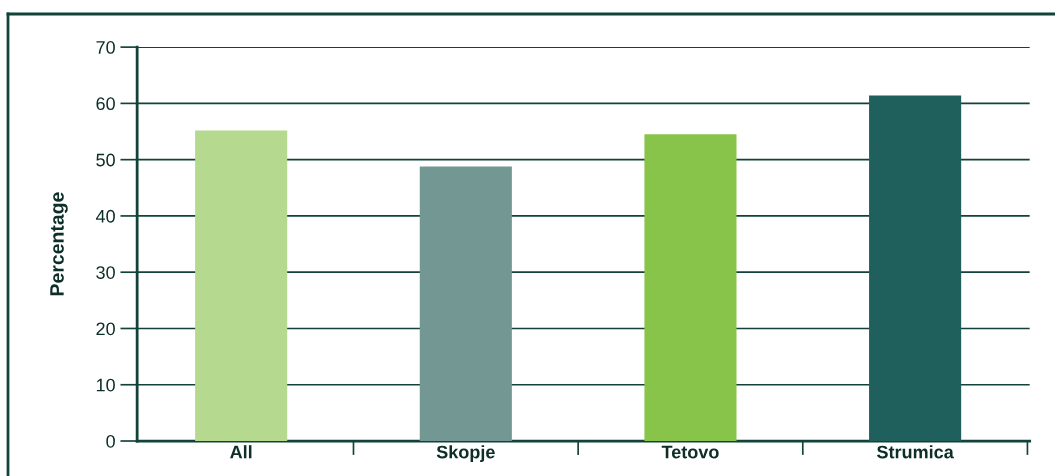  What do you see at coordinates (915, 452) in the screenshot?
I see `x-tick-label: Strumica` at bounding box center [915, 452].